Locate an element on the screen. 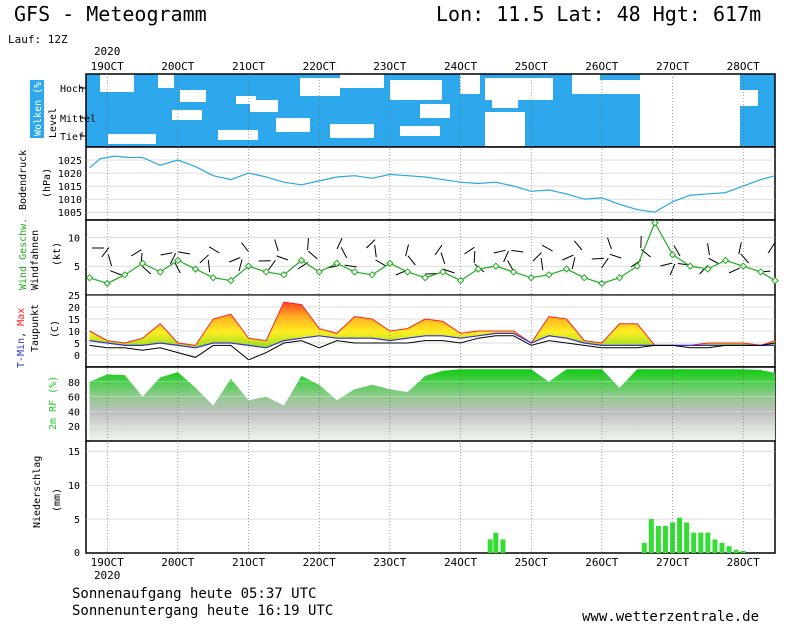  x-tick-label-bottom: 21OCT is located at coordinates (248, 562).